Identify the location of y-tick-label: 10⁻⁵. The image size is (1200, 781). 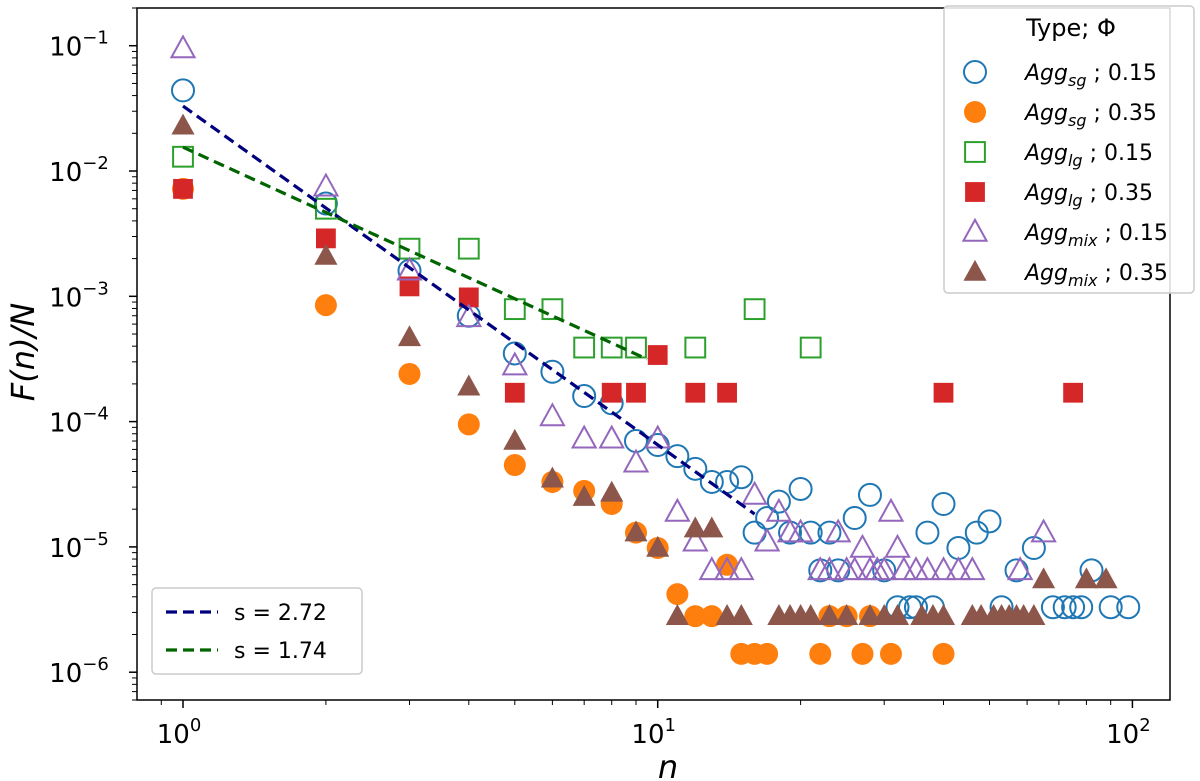
(79, 546).